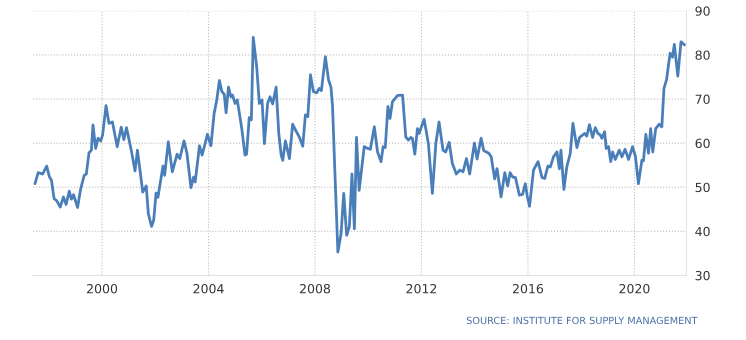 This screenshot has width=746, height=340. What do you see at coordinates (703, 275) in the screenshot?
I see `y-tick-label: 30` at bounding box center [703, 275].